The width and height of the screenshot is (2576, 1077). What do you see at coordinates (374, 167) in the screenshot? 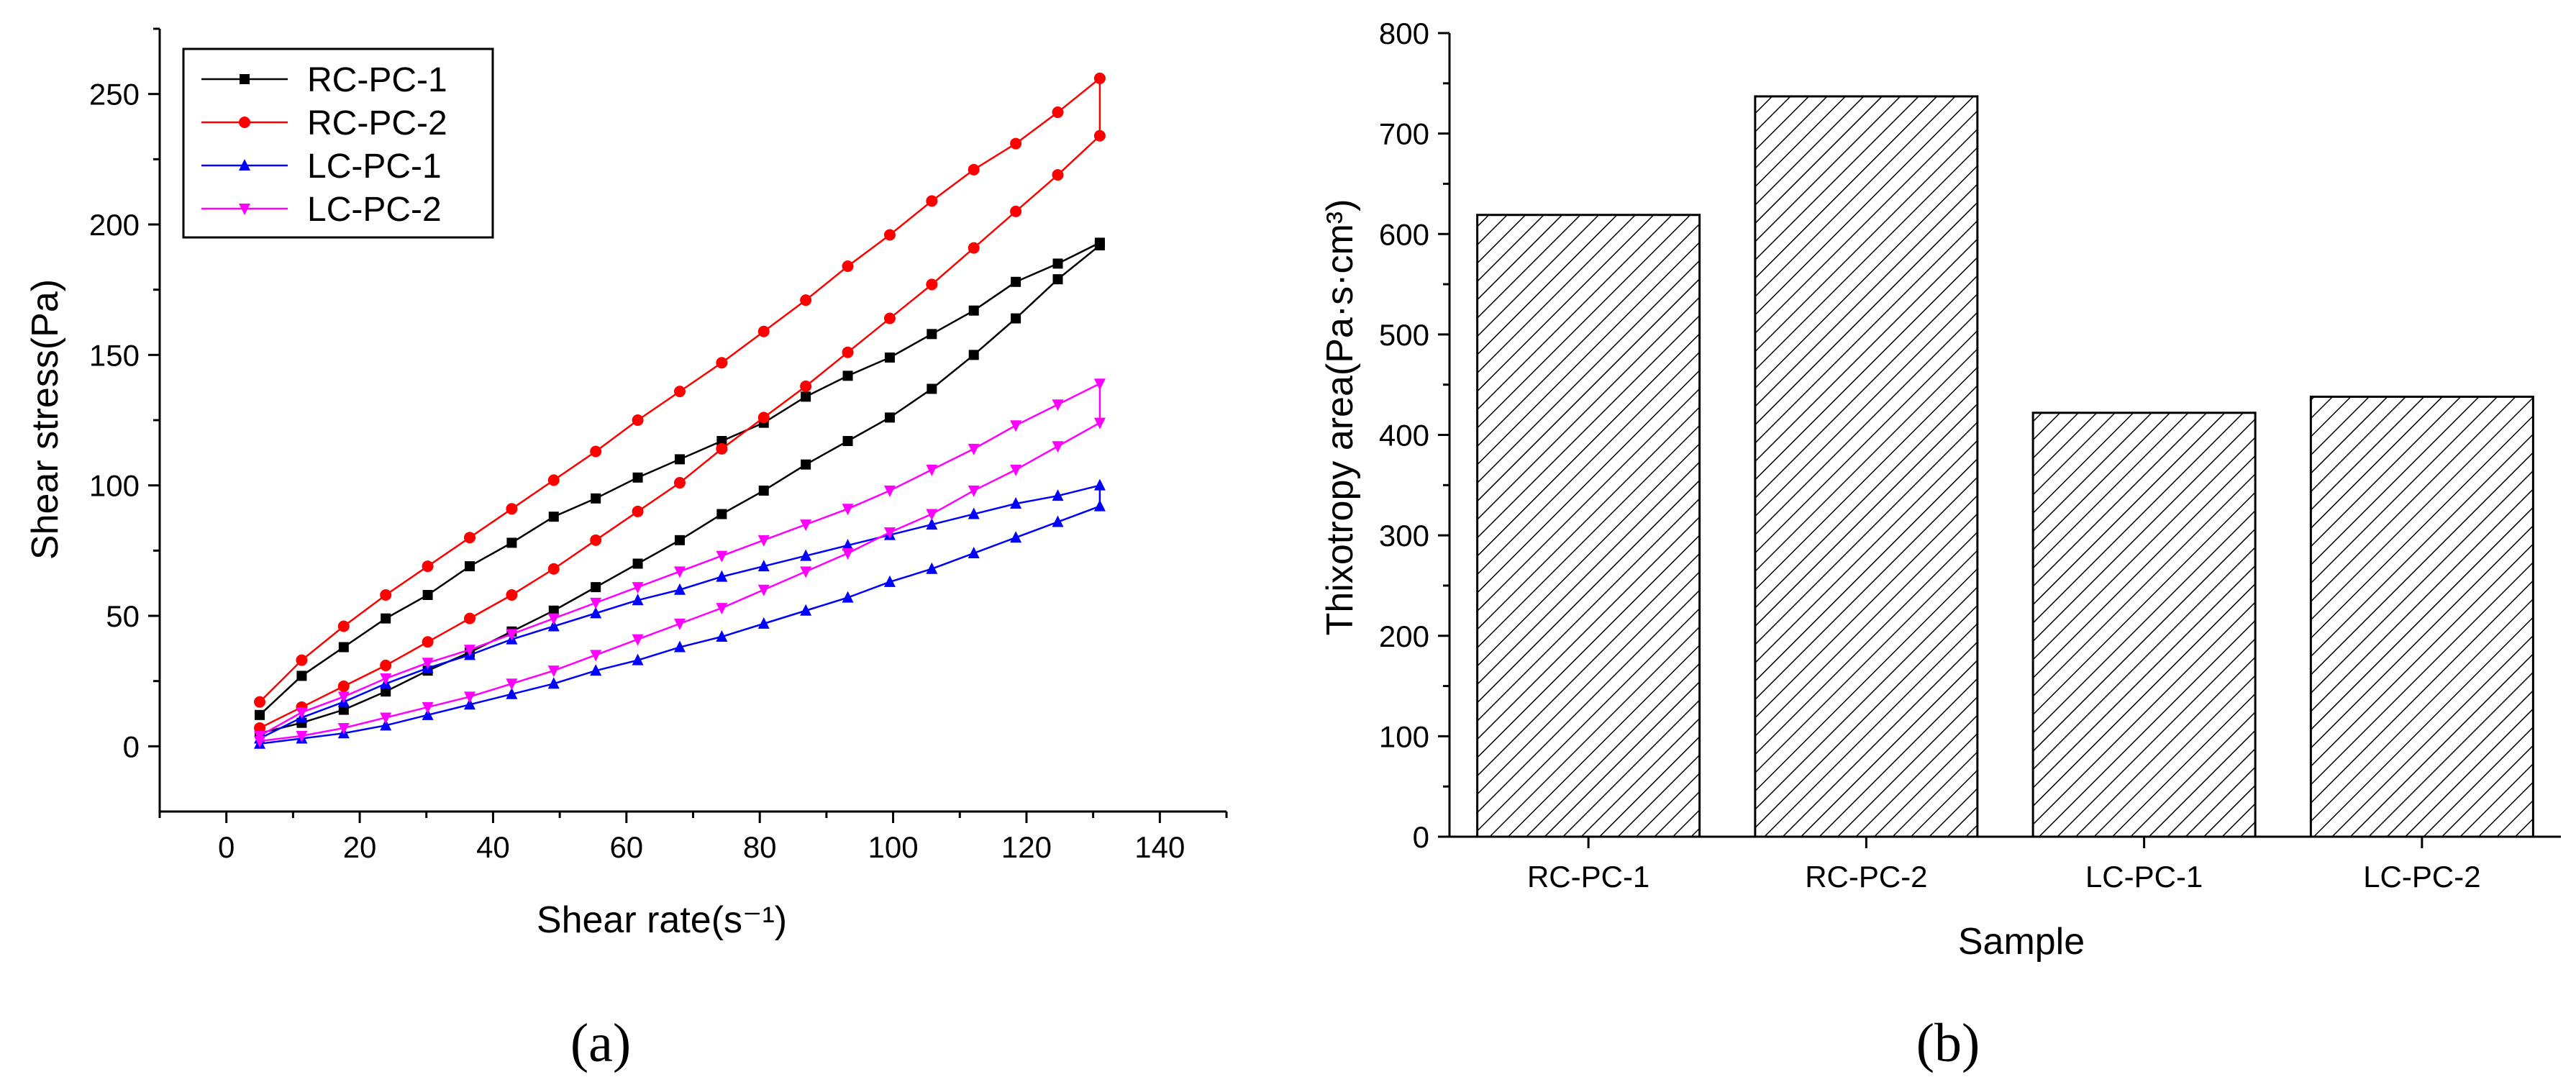
I see `legend-label: LC-PC-1` at bounding box center [374, 167].